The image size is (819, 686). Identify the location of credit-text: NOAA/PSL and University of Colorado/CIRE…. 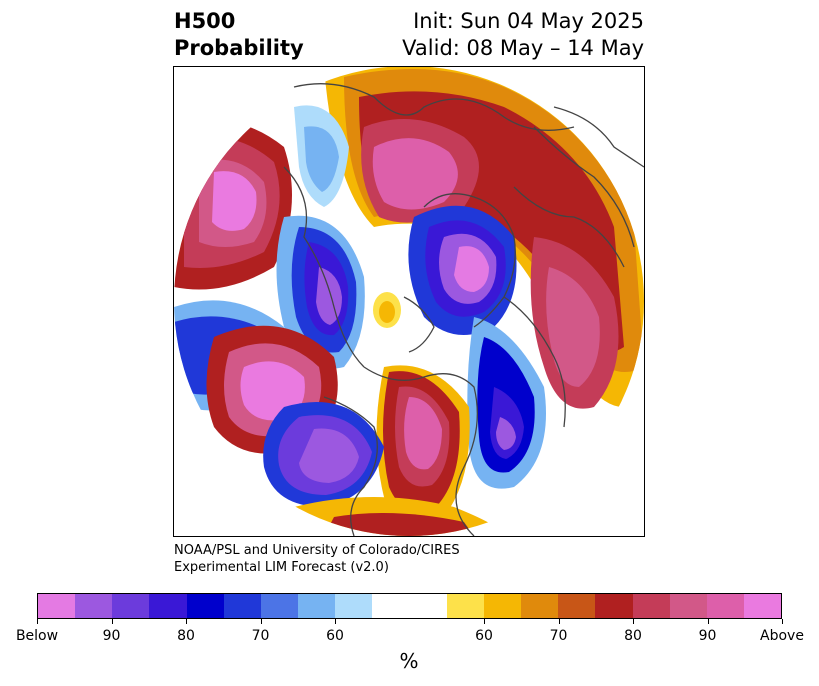
(317, 559).